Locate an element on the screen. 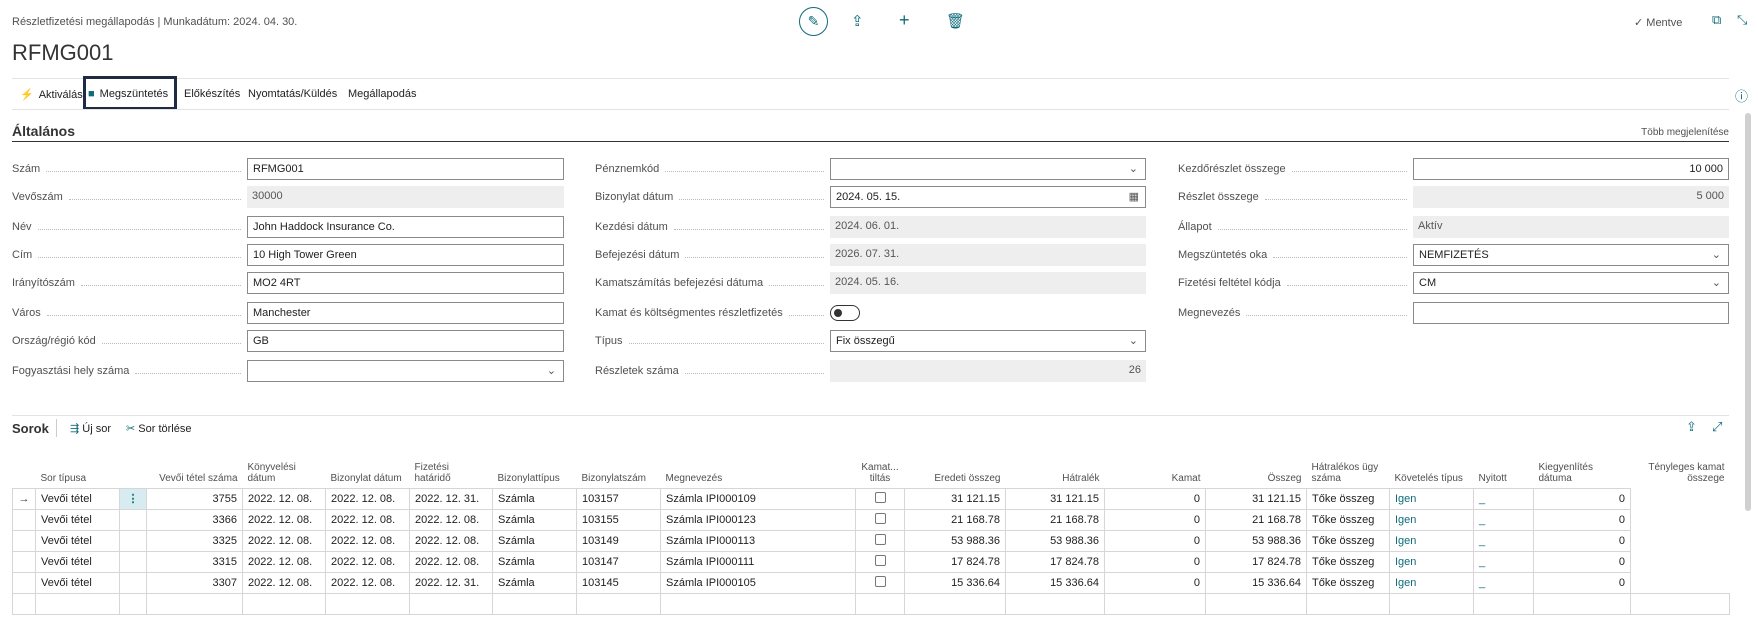 This screenshot has width=1758, height=629. cell: 17 824.78 is located at coordinates (955, 561).